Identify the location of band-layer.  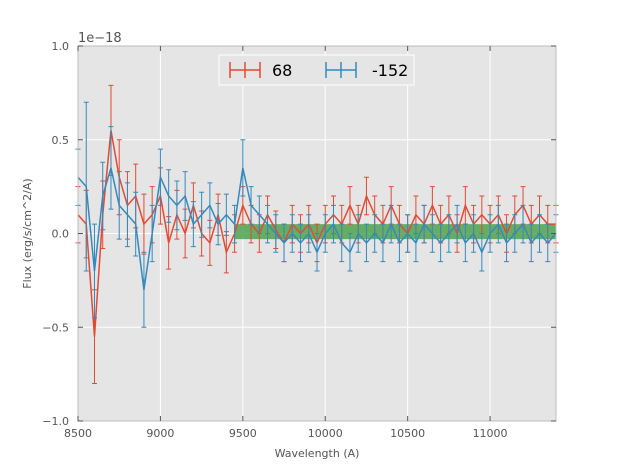
(395, 232).